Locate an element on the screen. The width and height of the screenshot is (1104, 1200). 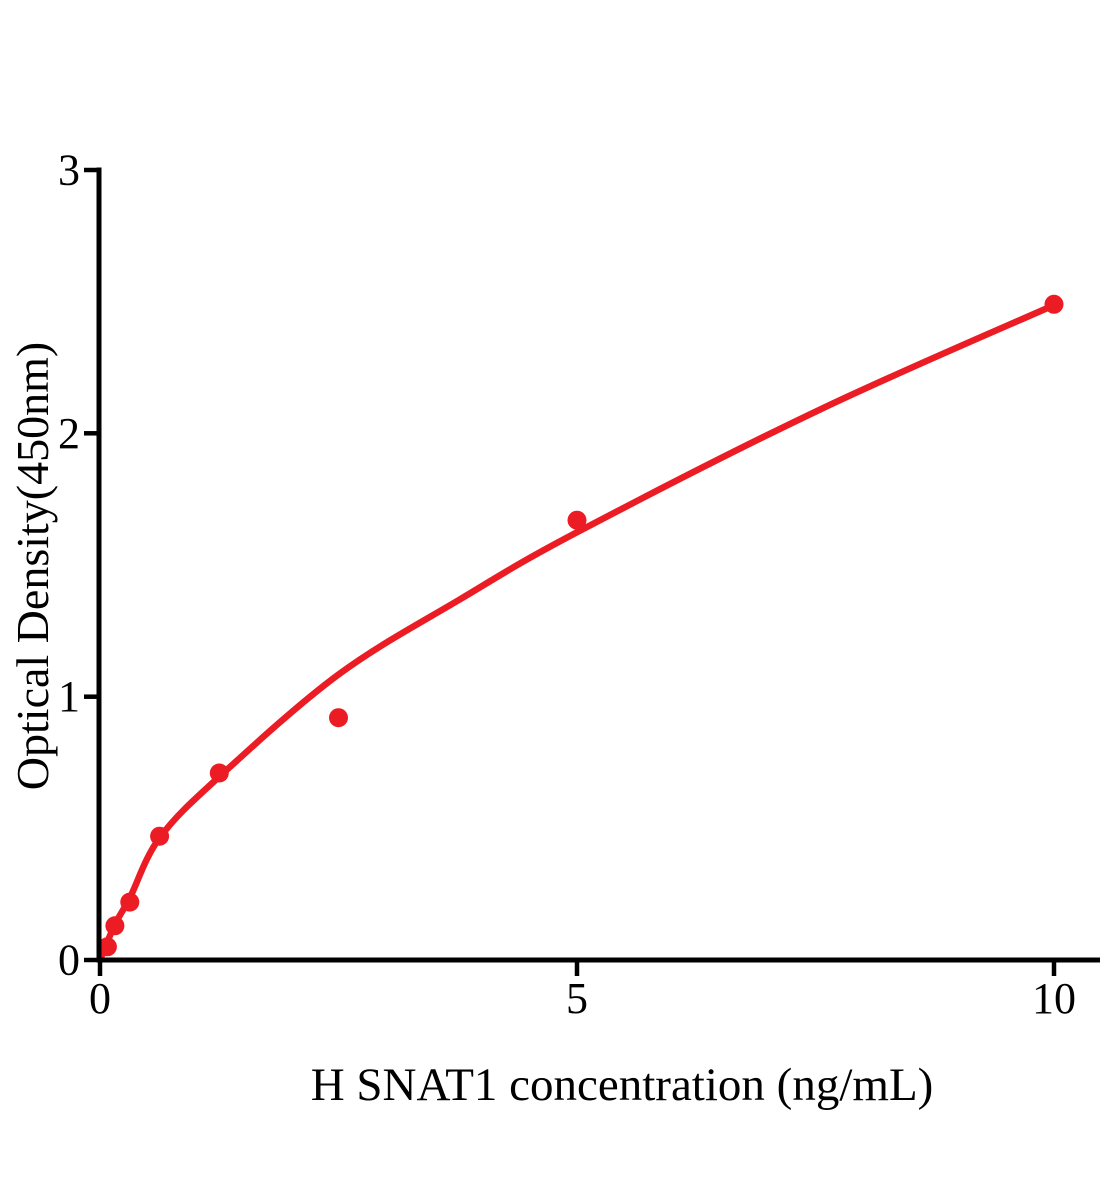
y-tick-label: 3 is located at coordinates (69, 170).